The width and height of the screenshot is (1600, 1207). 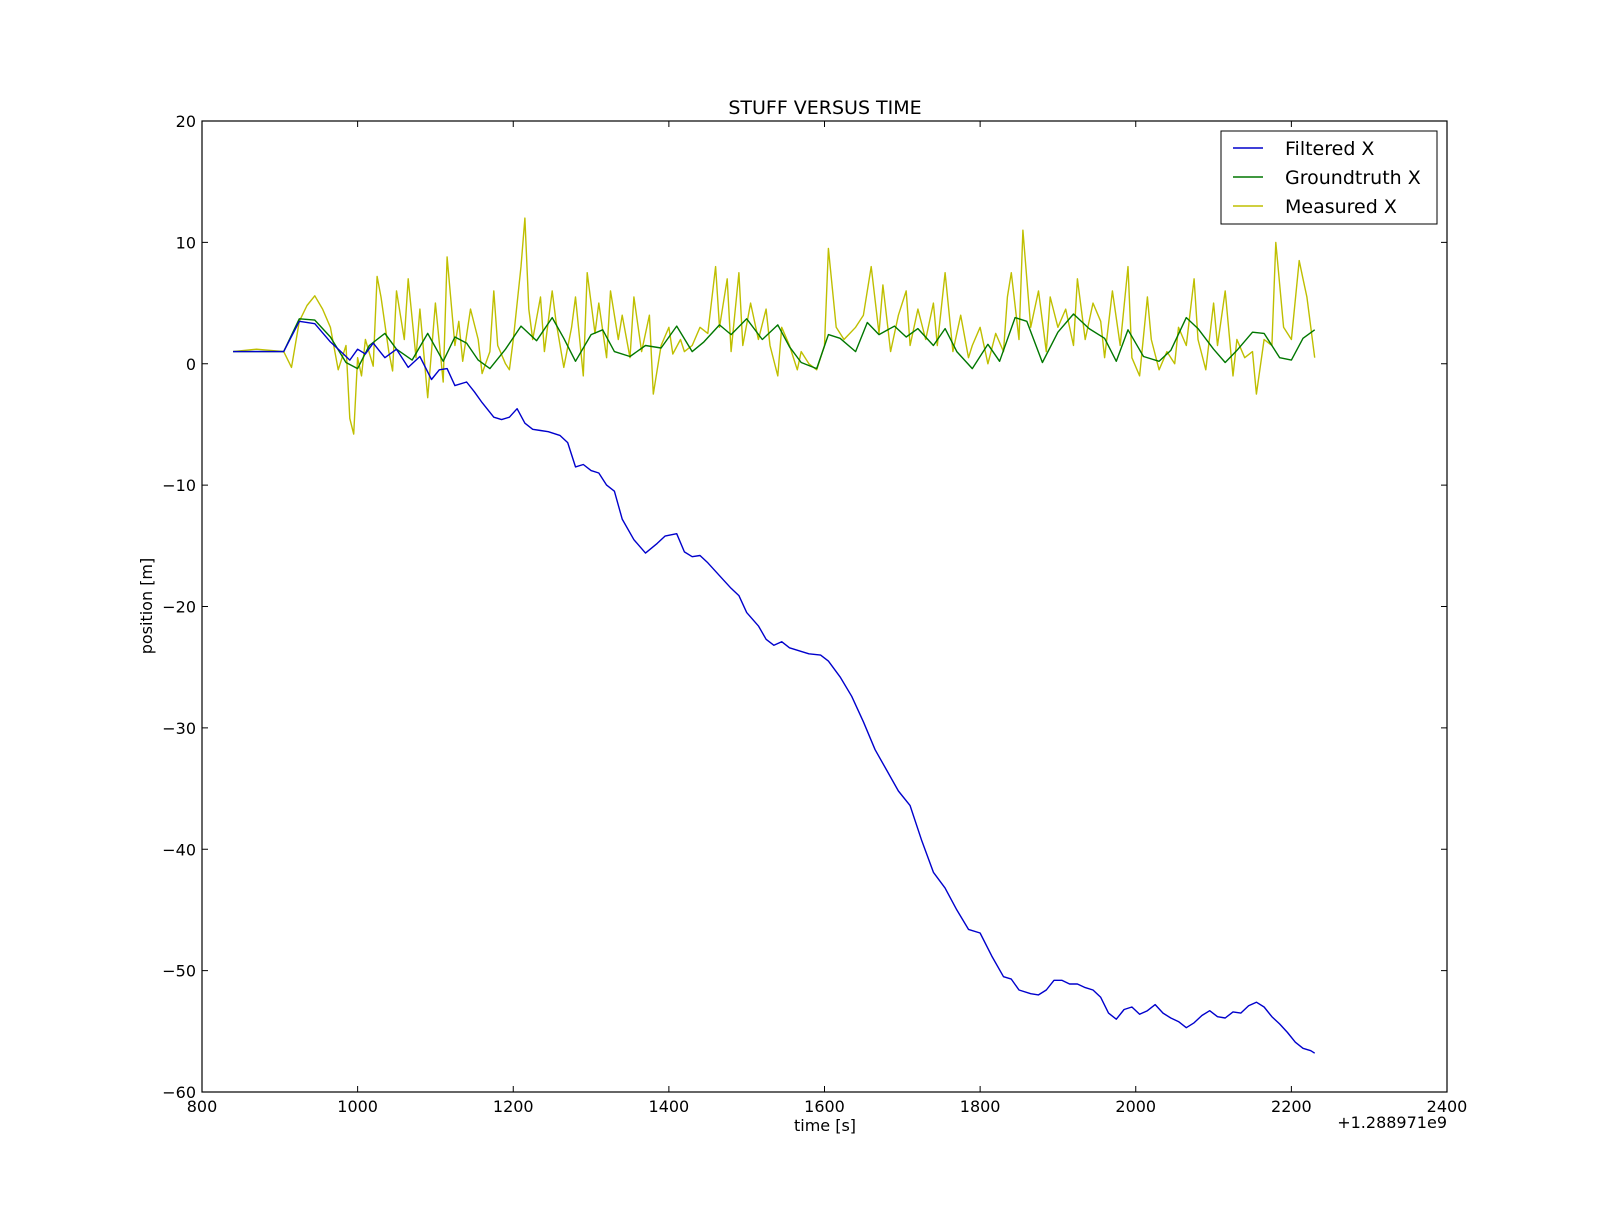 What do you see at coordinates (824, 108) in the screenshot?
I see `chart-title: STUFF VERSUS TIME` at bounding box center [824, 108].